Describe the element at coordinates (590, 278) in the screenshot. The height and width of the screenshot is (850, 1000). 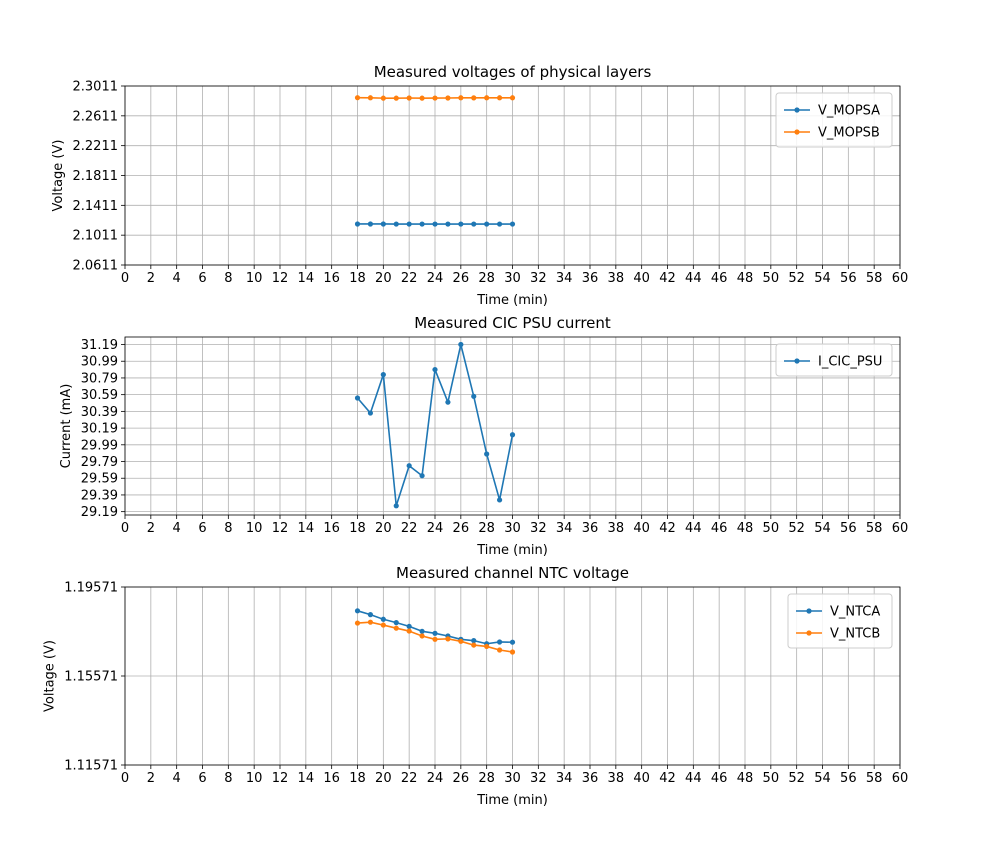
I see `x-tick-label: 36` at that location.